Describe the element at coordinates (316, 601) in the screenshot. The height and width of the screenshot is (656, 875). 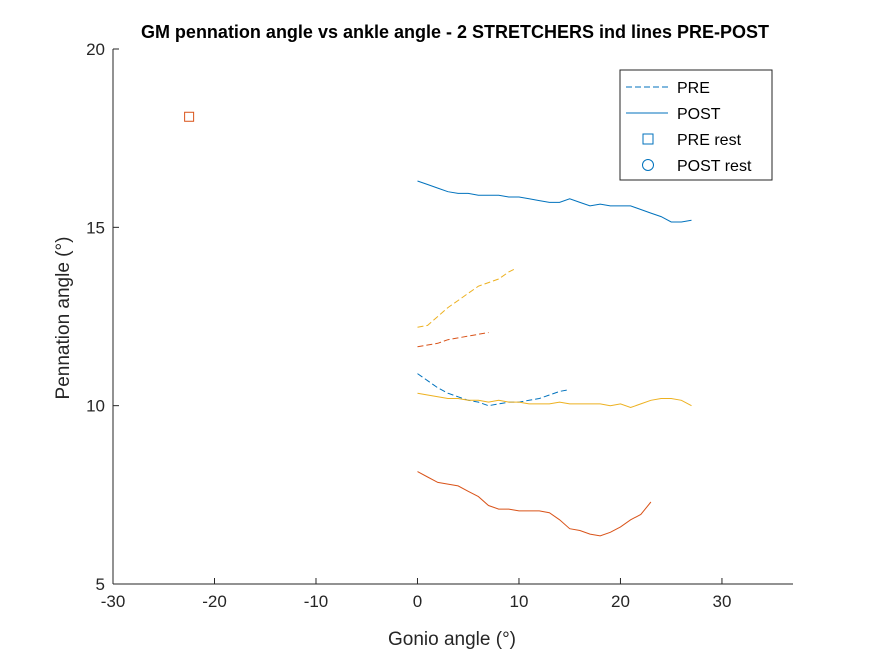
I see `x-tick-label: -10` at that location.